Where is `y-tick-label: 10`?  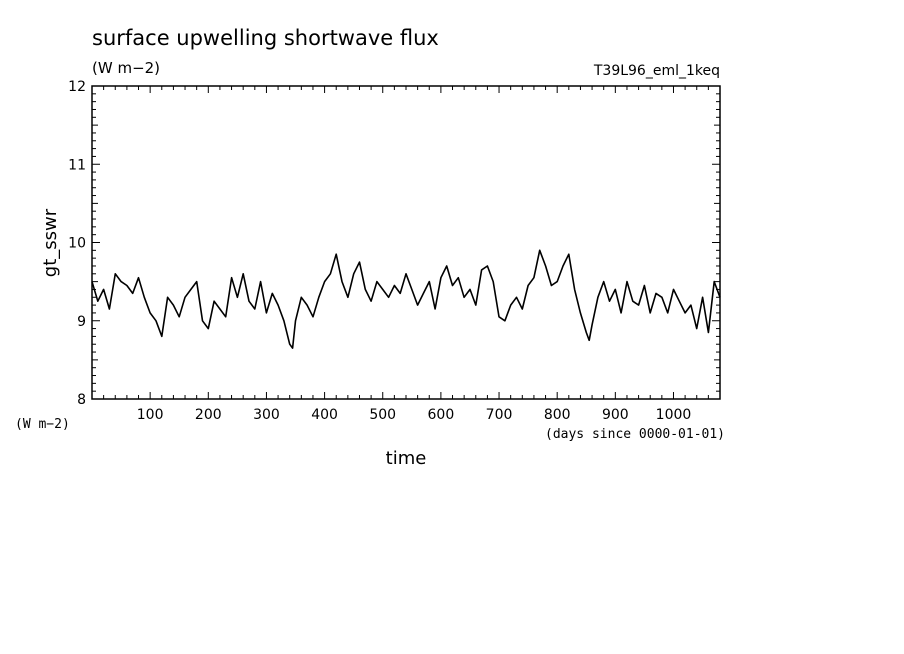
y-tick-label: 10 is located at coordinates (77, 244).